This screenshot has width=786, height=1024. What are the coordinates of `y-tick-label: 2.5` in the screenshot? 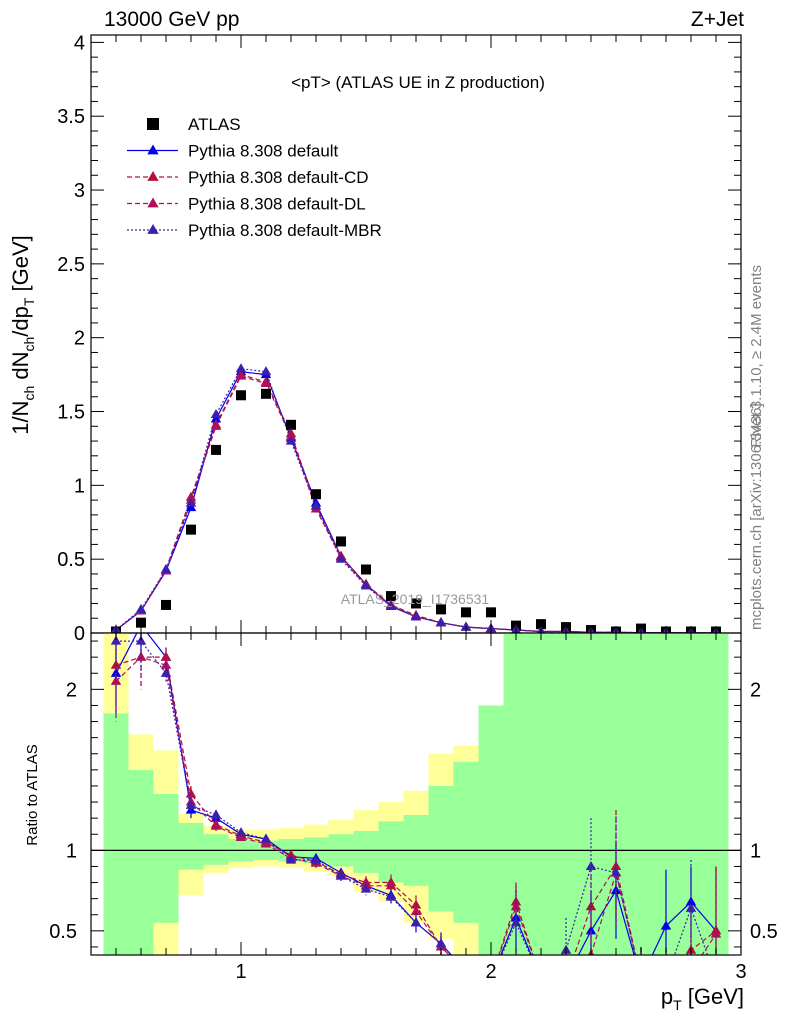 It's located at (71, 265).